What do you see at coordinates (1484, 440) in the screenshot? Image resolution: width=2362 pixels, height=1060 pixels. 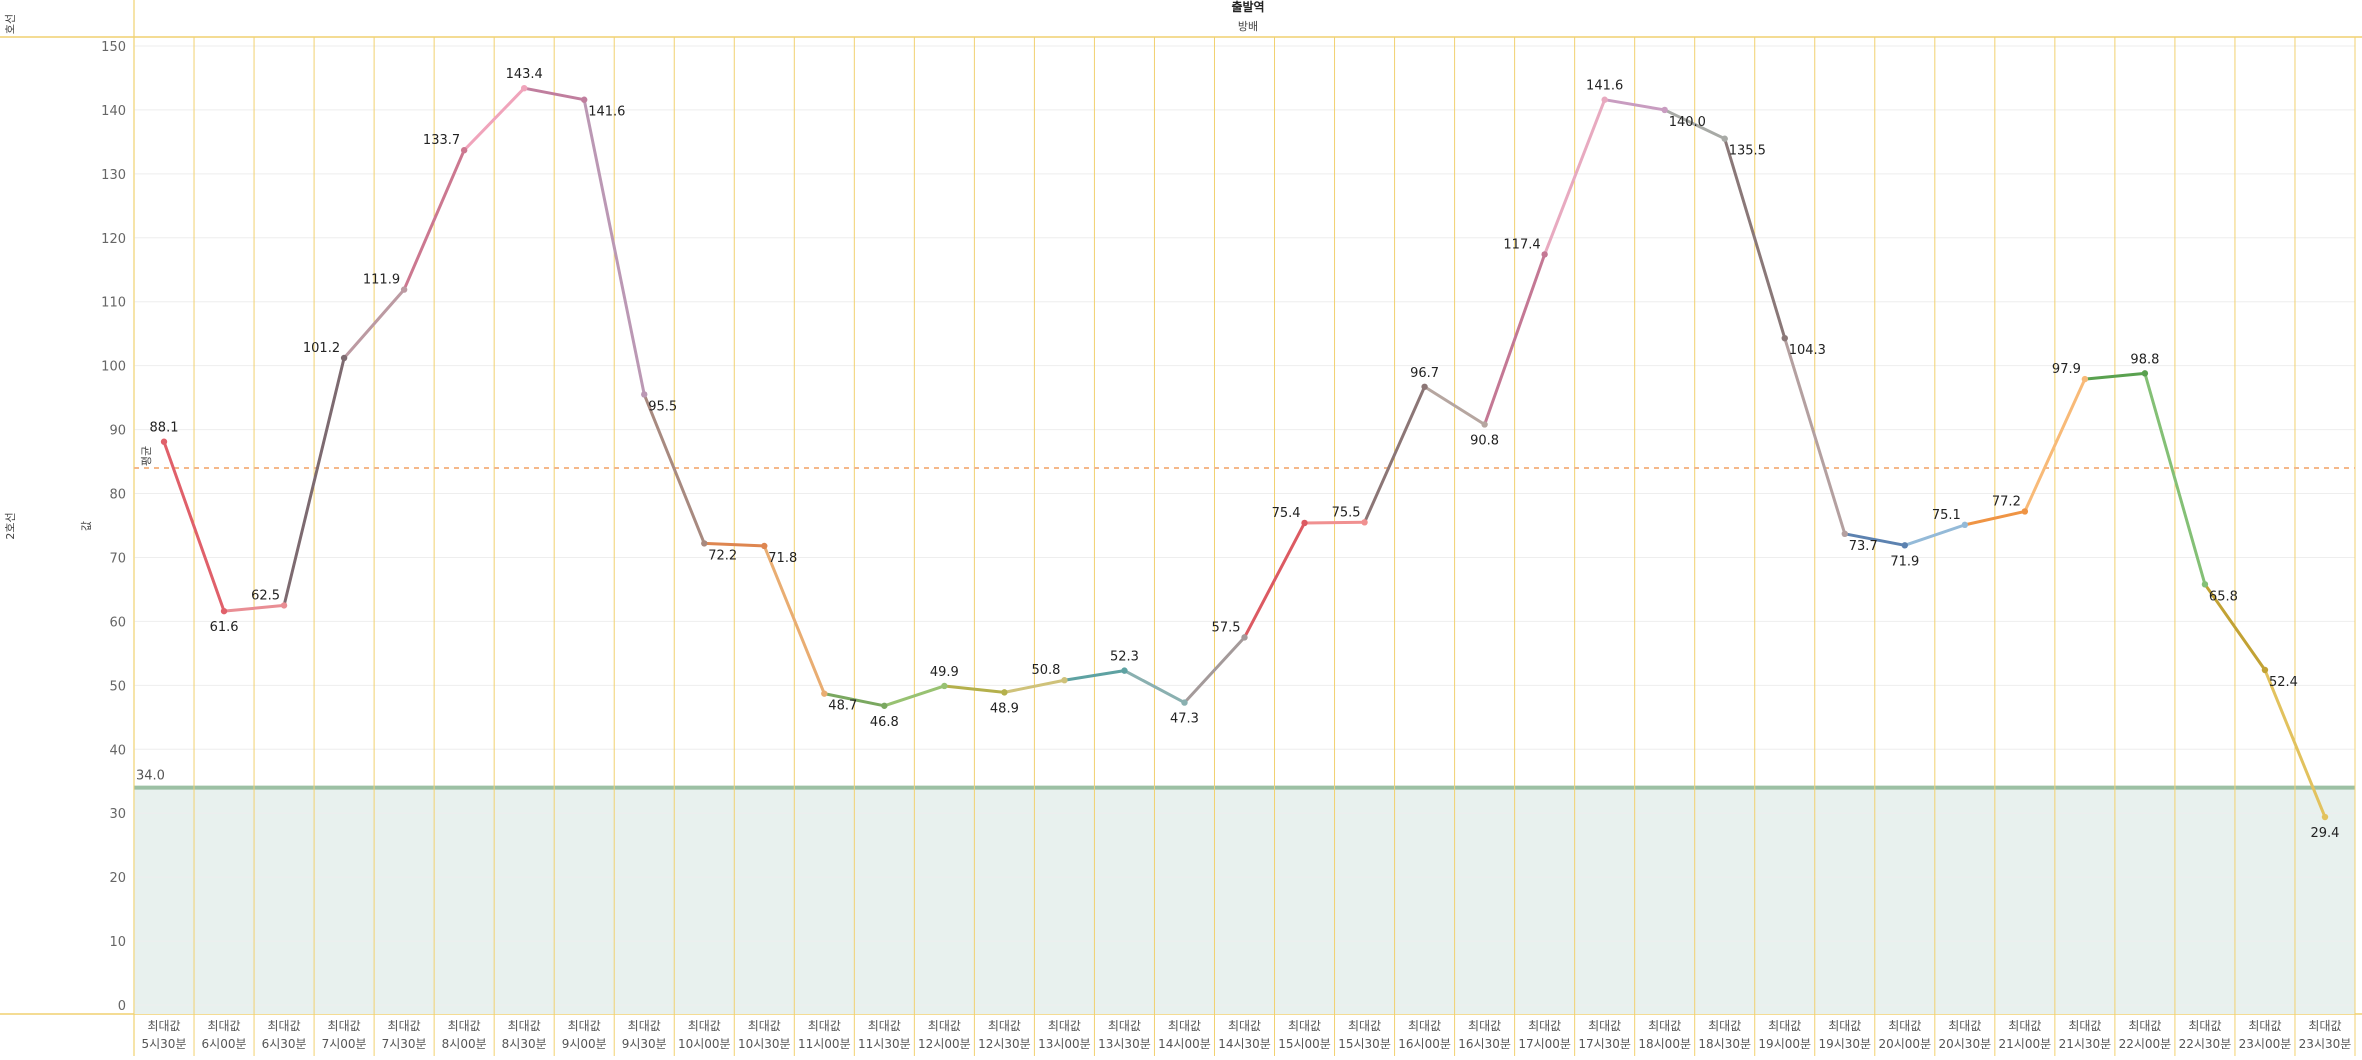 I see `data-label: 90.8` at bounding box center [1484, 440].